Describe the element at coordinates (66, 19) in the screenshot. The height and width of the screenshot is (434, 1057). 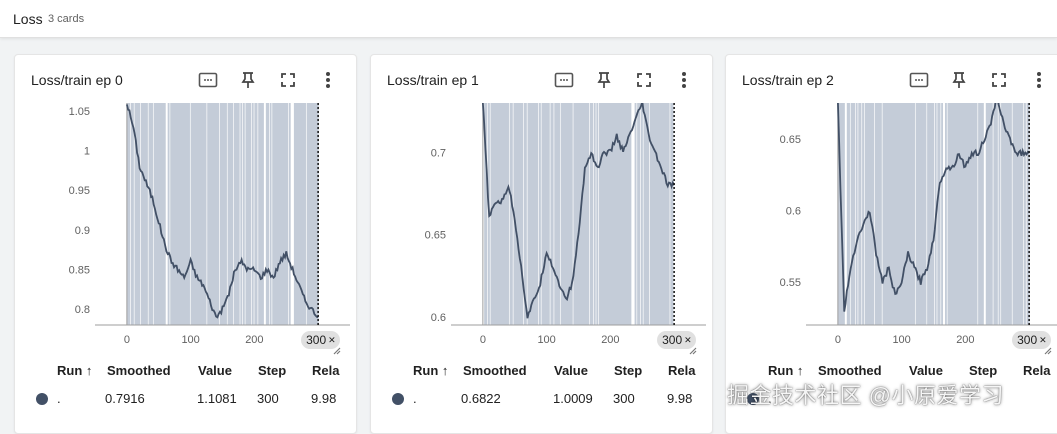
I see `group-card-count: 3 cards` at that location.